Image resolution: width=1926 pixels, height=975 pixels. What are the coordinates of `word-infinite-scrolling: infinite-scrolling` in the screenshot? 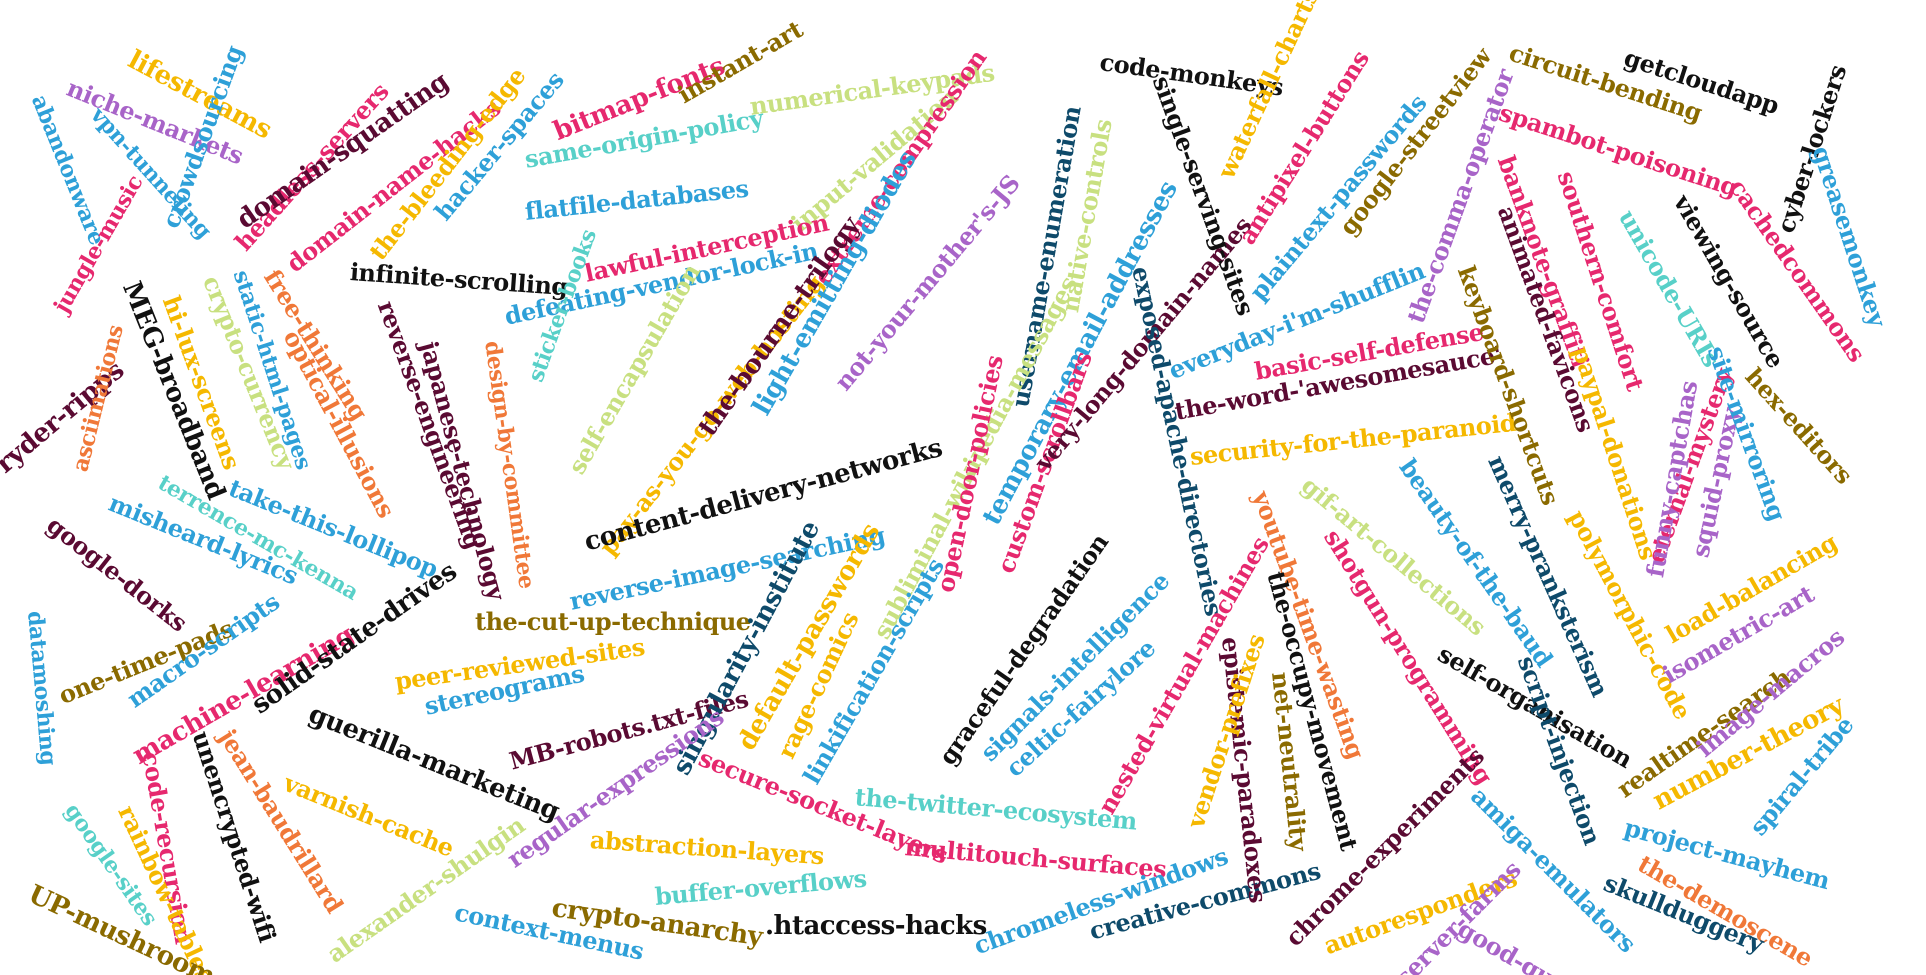 It's located at (459, 279).